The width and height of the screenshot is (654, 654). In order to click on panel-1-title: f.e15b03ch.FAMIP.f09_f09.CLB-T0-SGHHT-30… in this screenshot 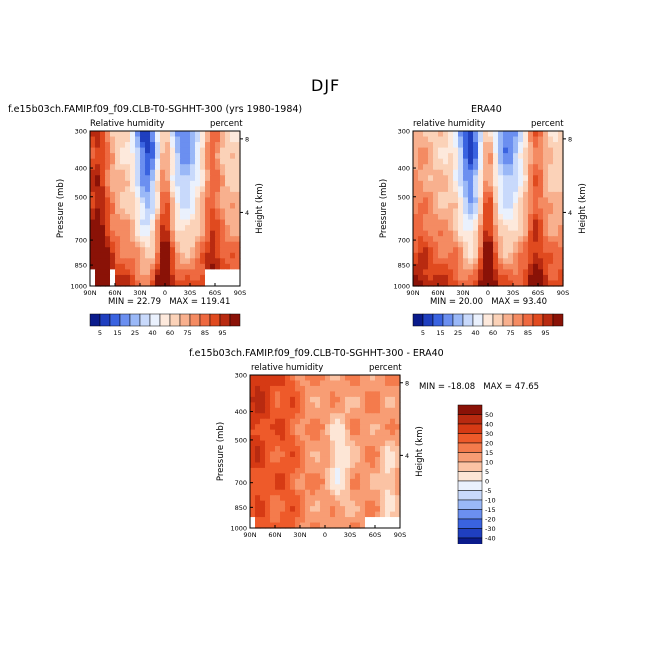, I will do `click(155, 109)`.